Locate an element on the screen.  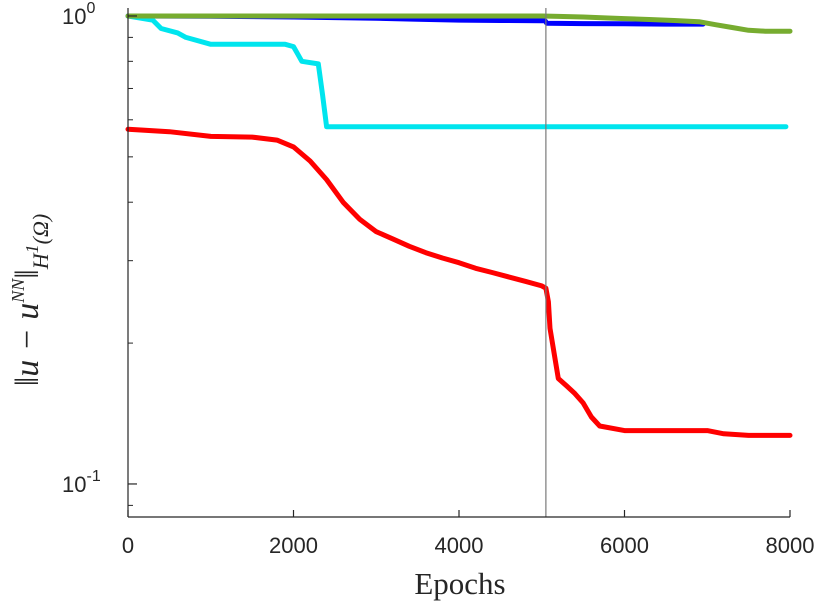
y-tick-label: 10⁻¹ is located at coordinates (81, 482).